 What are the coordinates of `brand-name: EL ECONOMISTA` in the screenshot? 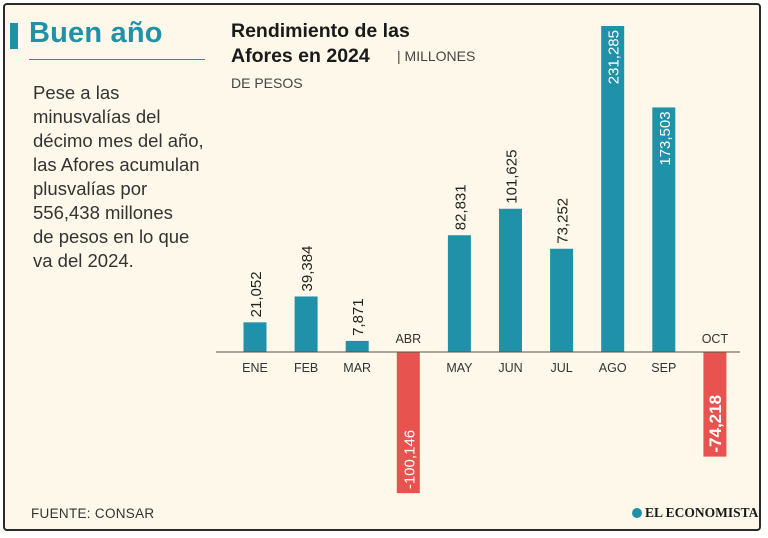 It's located at (702, 512).